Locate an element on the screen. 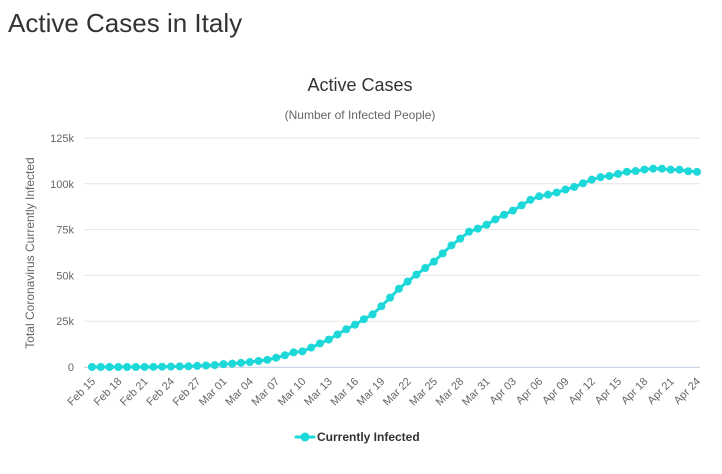 The image size is (722, 474). x-tick-label: Apr 15 is located at coordinates (608, 391).